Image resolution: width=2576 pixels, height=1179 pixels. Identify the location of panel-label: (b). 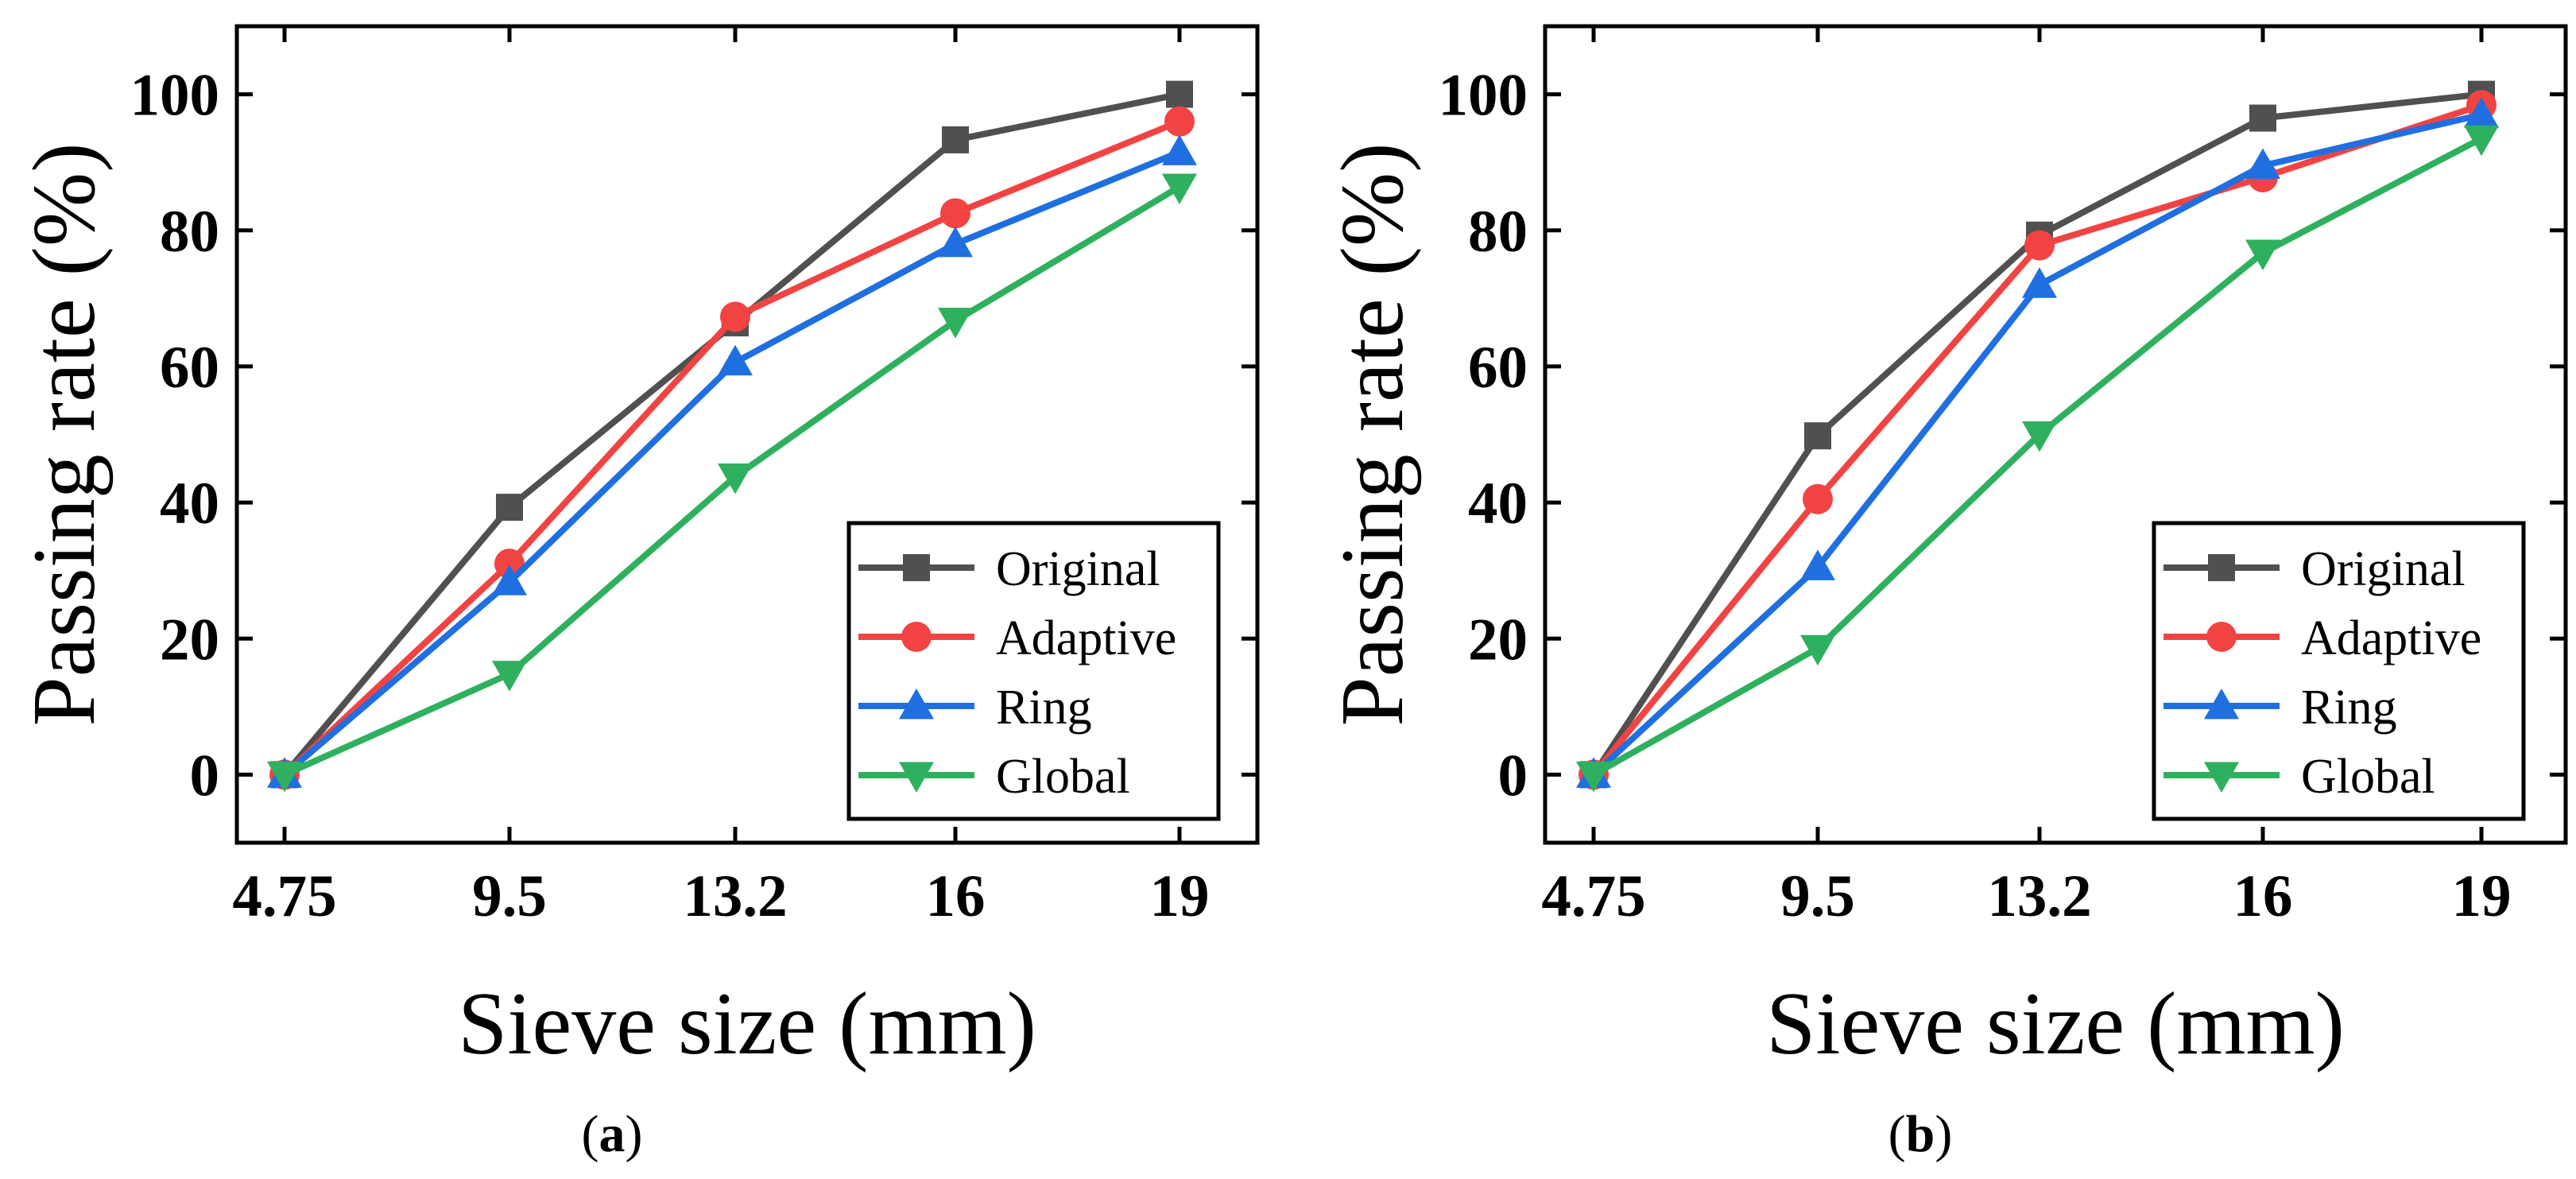
(1920, 1134).